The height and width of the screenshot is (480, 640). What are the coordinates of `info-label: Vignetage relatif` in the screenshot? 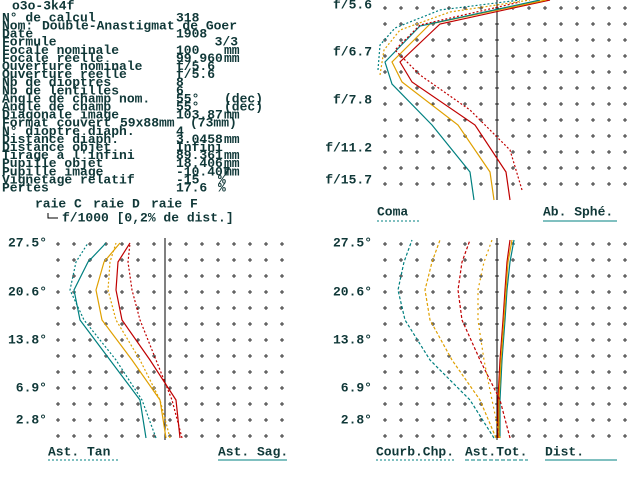 It's located at (68, 179).